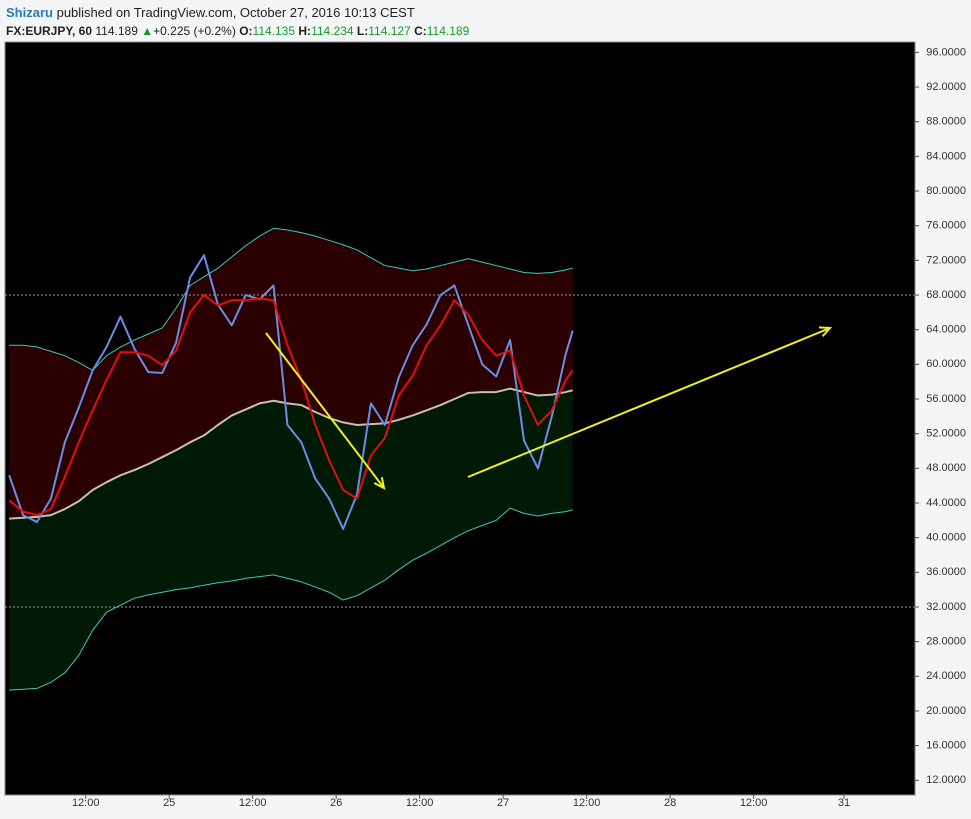  Describe the element at coordinates (485, 807) in the screenshot. I see `x-axis-panel` at that location.